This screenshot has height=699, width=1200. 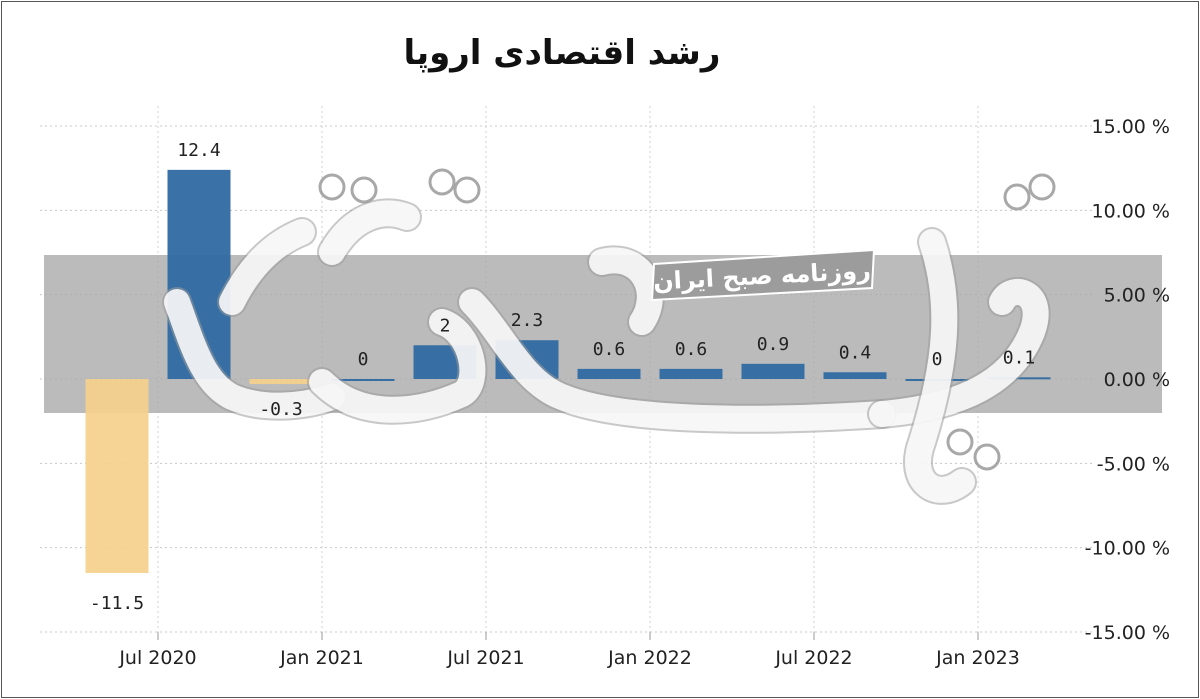 What do you see at coordinates (649, 658) in the screenshot?
I see `x-tick-label: Jan 2022` at bounding box center [649, 658].